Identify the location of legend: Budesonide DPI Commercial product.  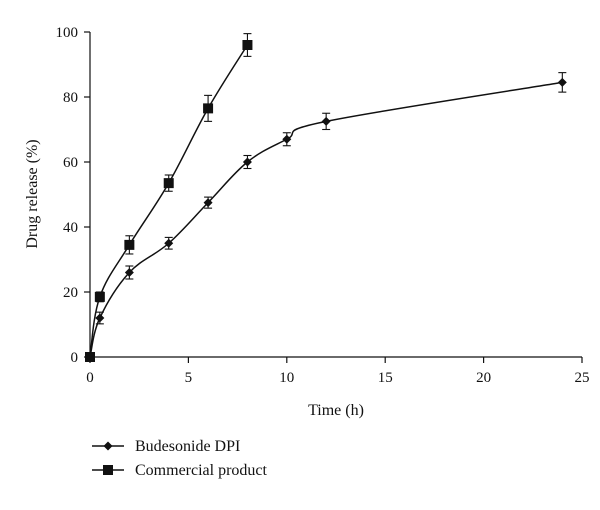
(180, 458).